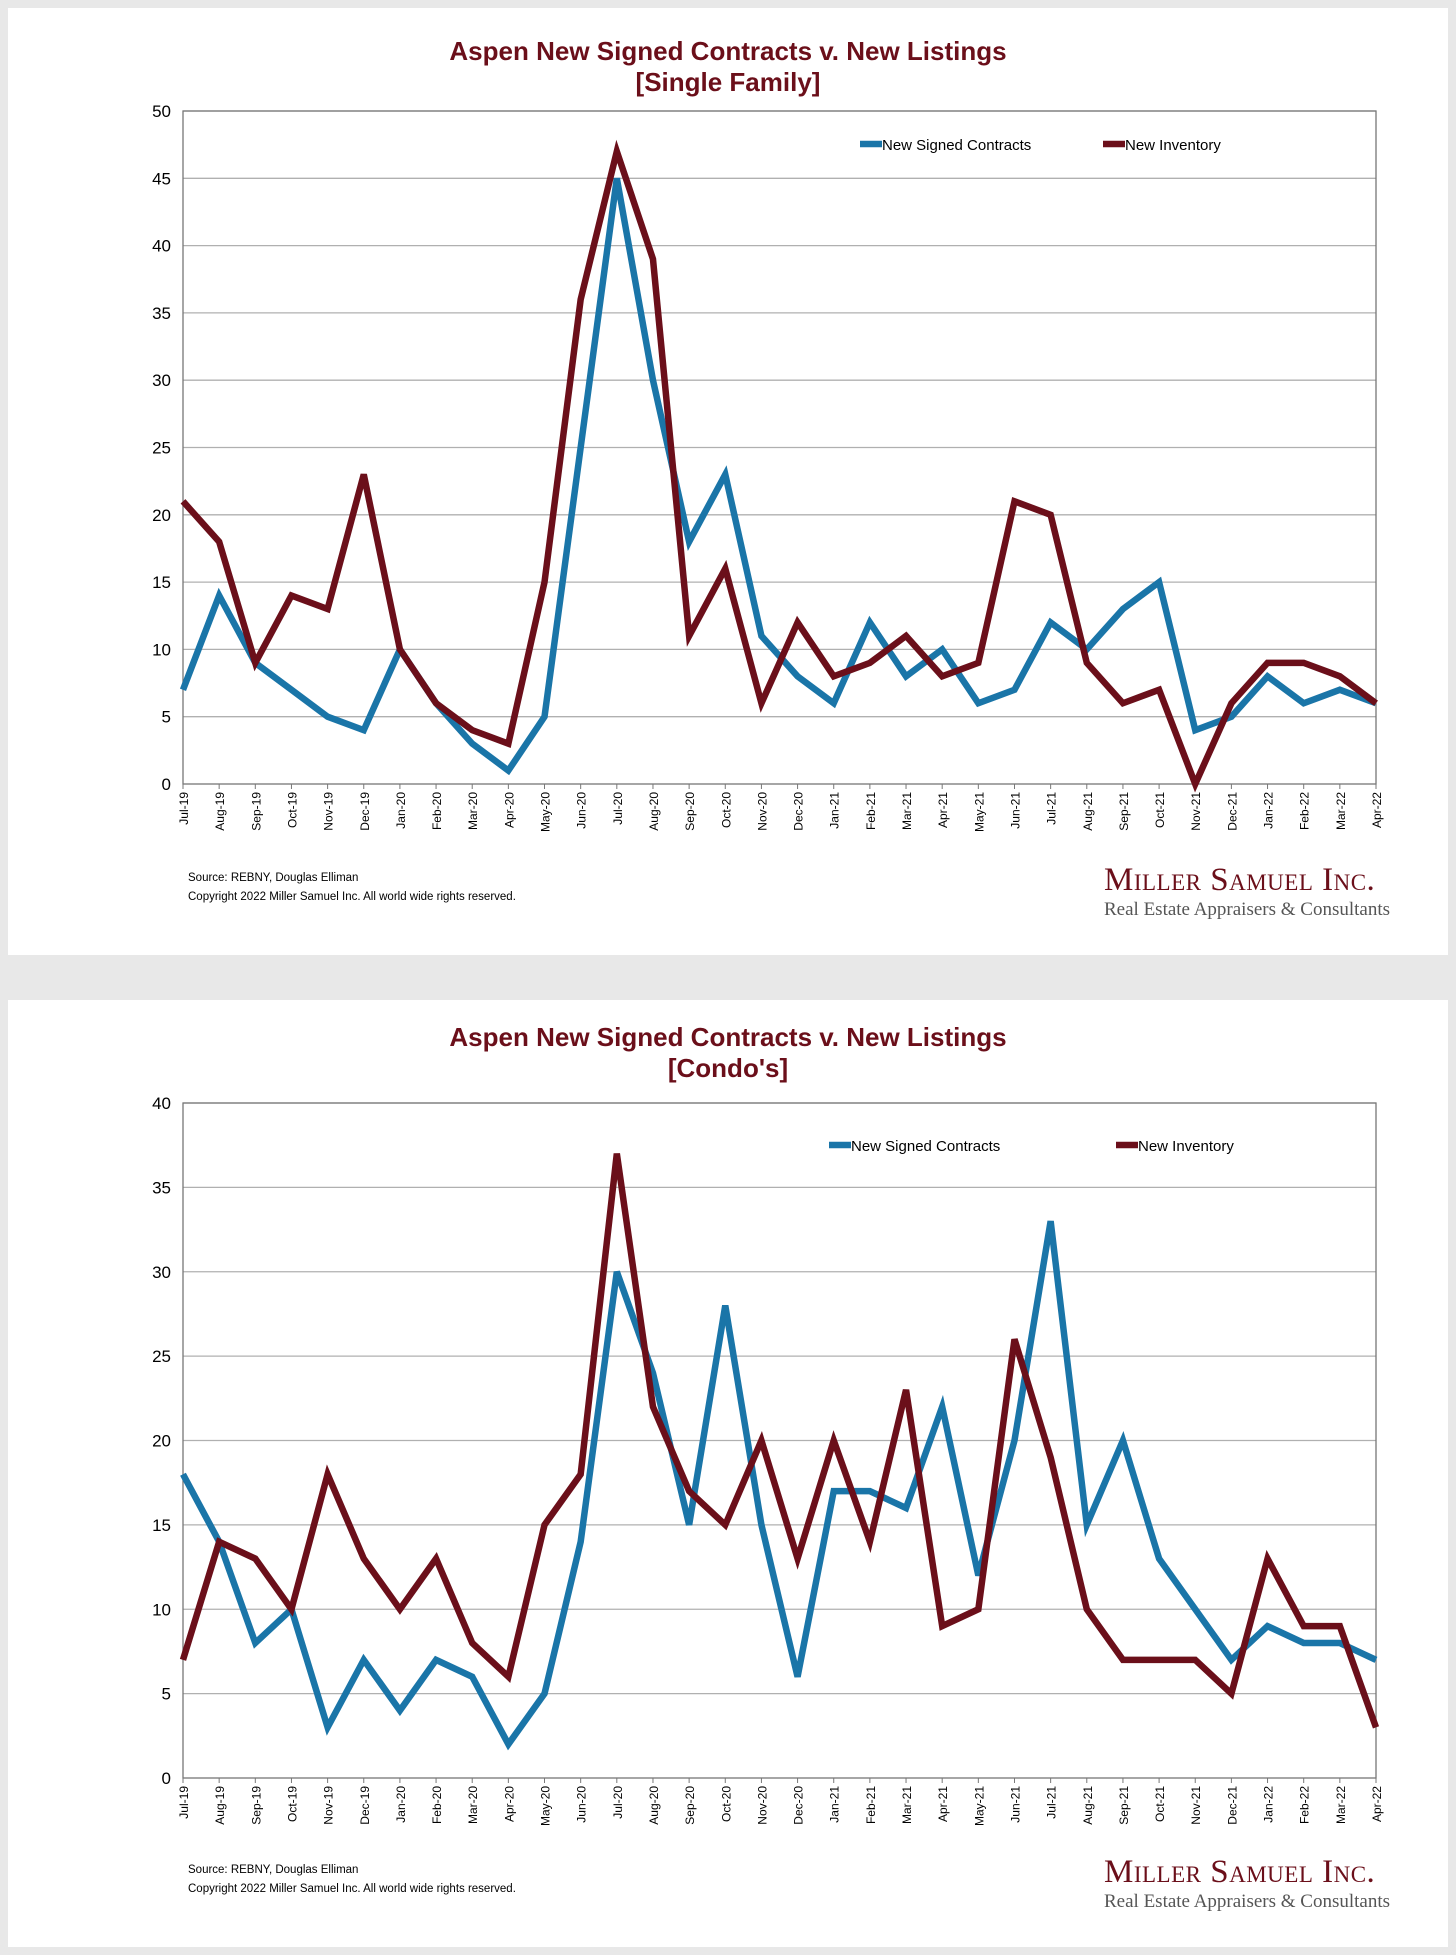 The image size is (1456, 1955). I want to click on y-tick-label: 40, so click(161, 1103).